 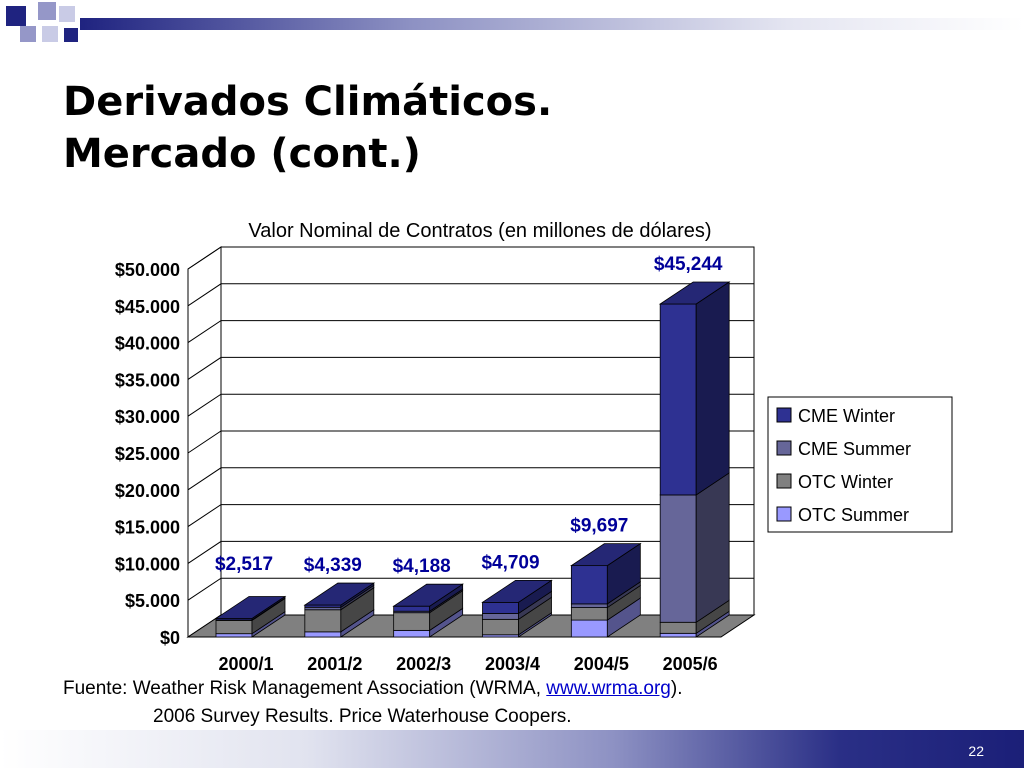 What do you see at coordinates (244, 564) in the screenshot?
I see `total-label: $2,517` at bounding box center [244, 564].